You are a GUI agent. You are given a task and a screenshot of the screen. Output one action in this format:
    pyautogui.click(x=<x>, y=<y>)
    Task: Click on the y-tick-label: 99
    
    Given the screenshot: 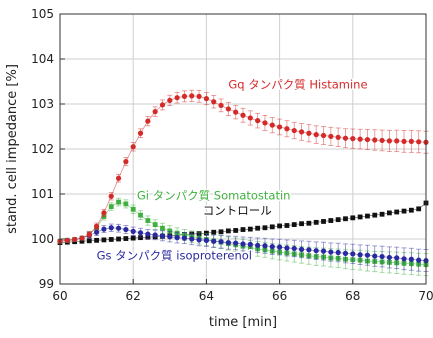 What is the action you would take?
    pyautogui.click(x=46, y=284)
    